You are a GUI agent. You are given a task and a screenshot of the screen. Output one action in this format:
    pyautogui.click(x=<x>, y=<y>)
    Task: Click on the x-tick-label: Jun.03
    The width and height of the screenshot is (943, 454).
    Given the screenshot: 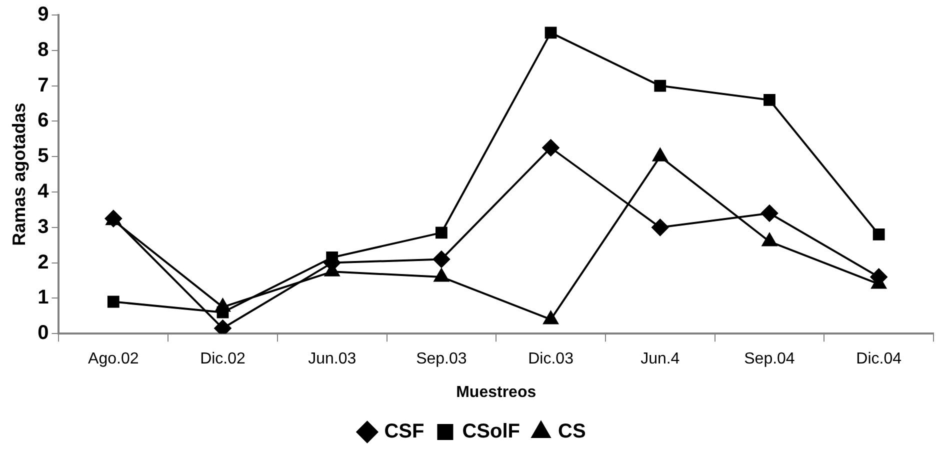 What is the action you would take?
    pyautogui.click(x=332, y=359)
    